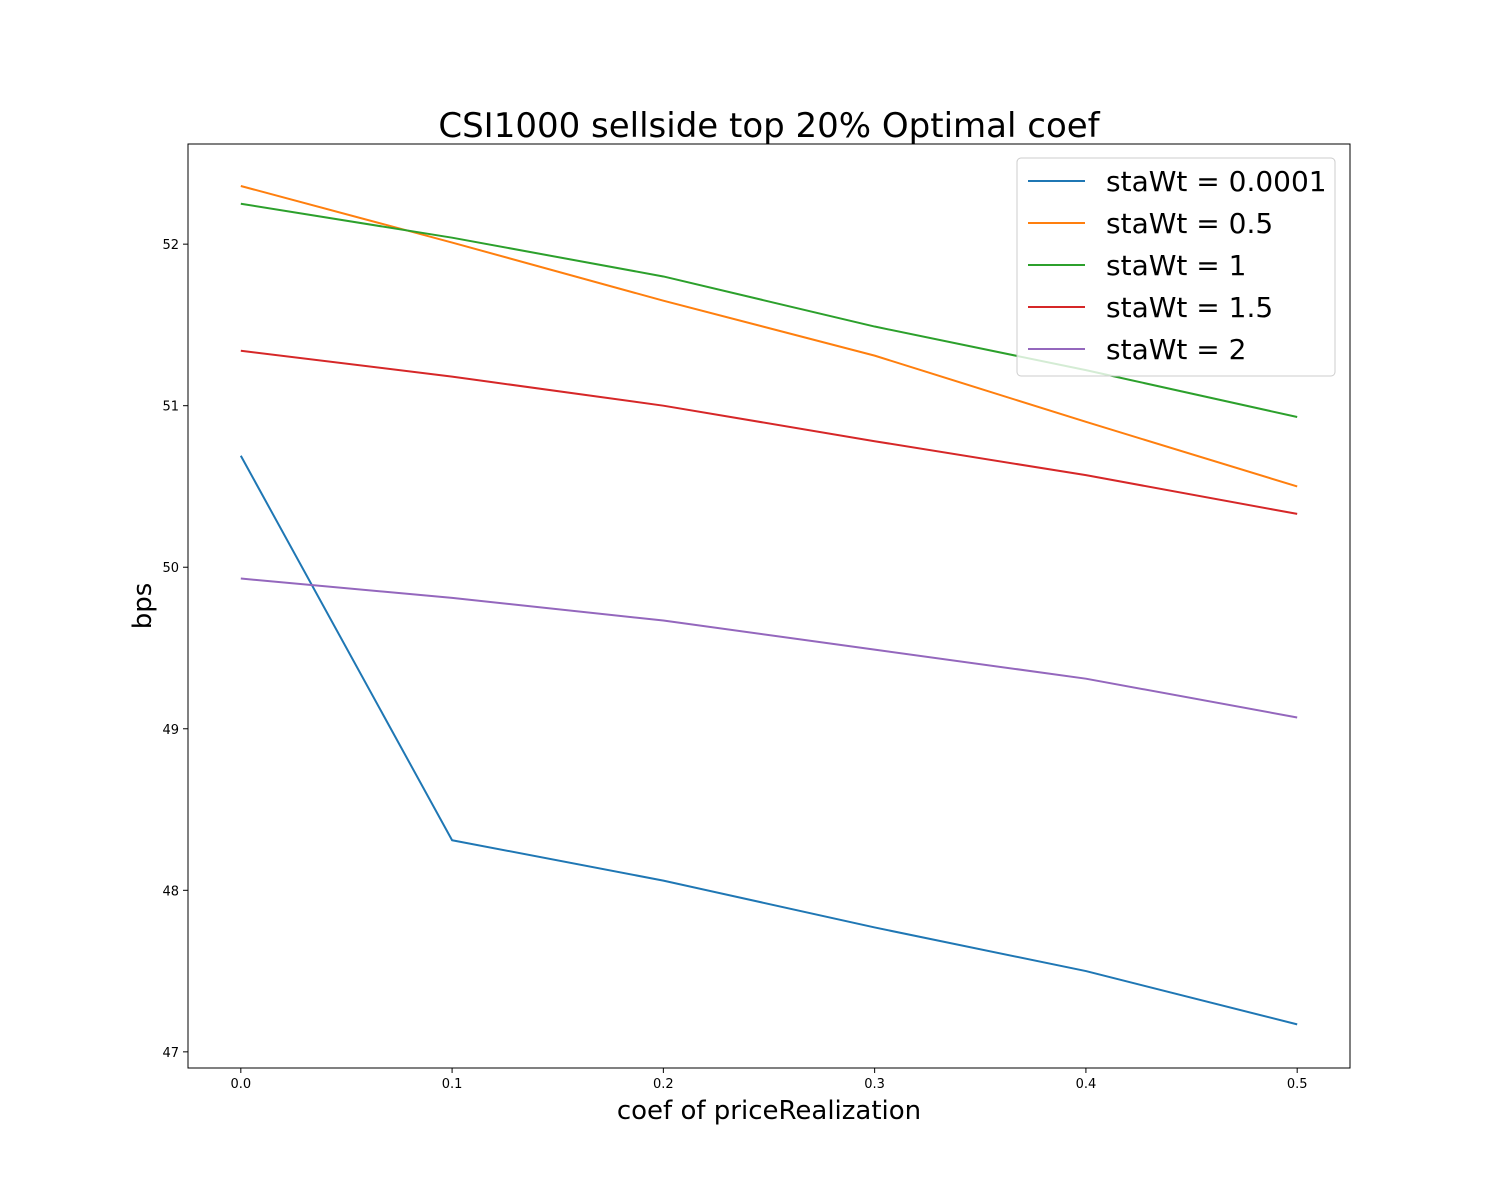 This screenshot has height=1200, width=1500. Describe the element at coordinates (1216, 181) in the screenshot. I see `legend-label-0: staWt = 0.0001` at that location.